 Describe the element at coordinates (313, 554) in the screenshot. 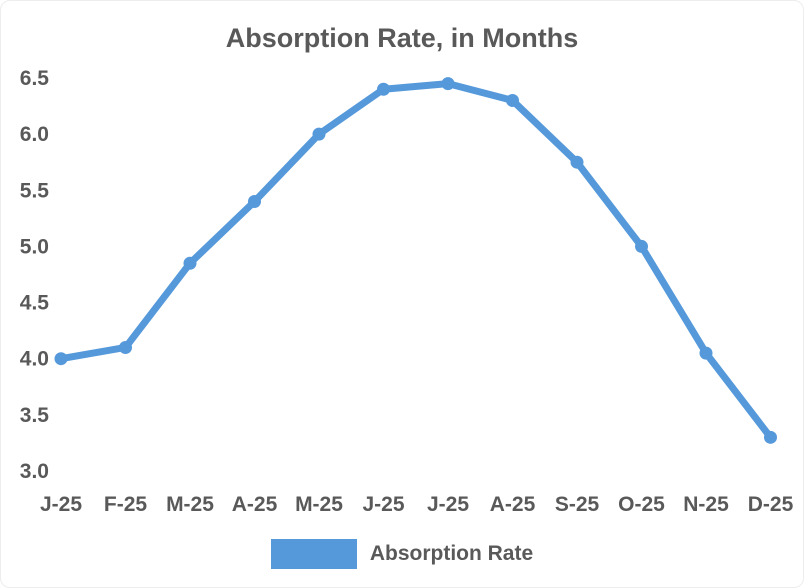

I see `legend-swatch` at that location.